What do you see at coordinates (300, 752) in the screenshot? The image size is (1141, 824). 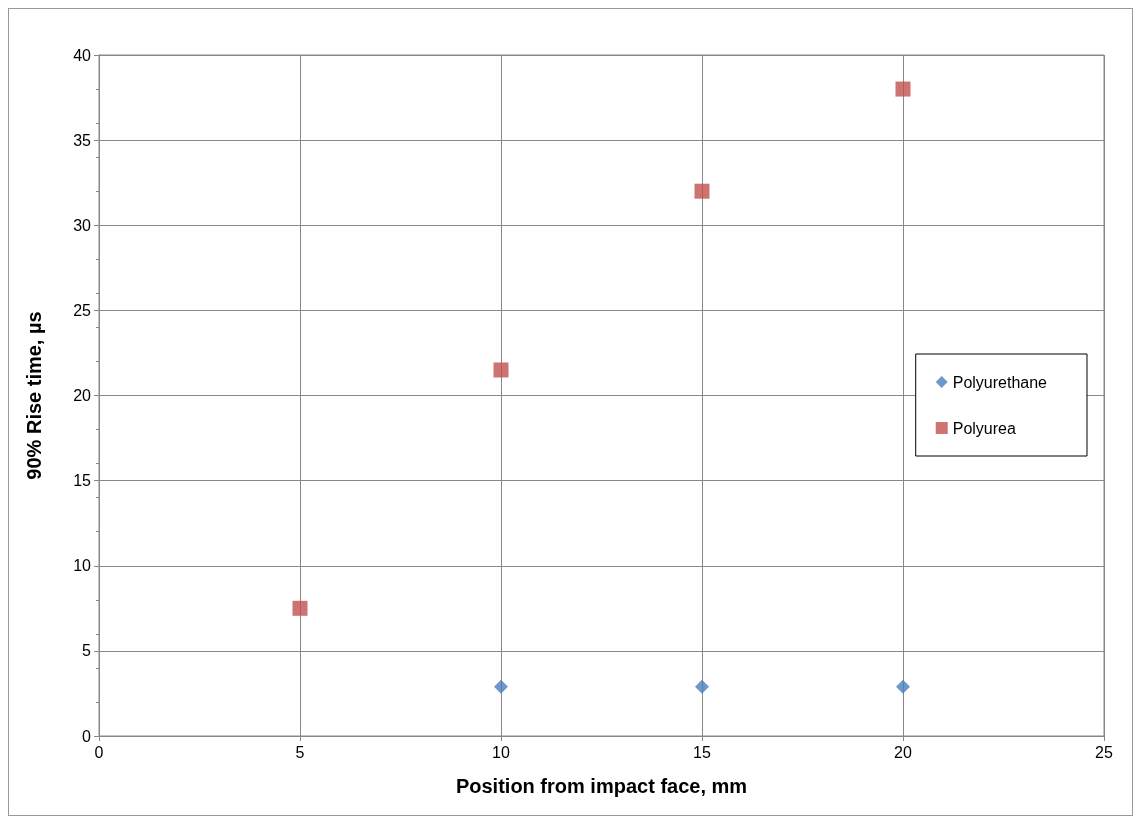 I see `x-tick-label: 5` at bounding box center [300, 752].